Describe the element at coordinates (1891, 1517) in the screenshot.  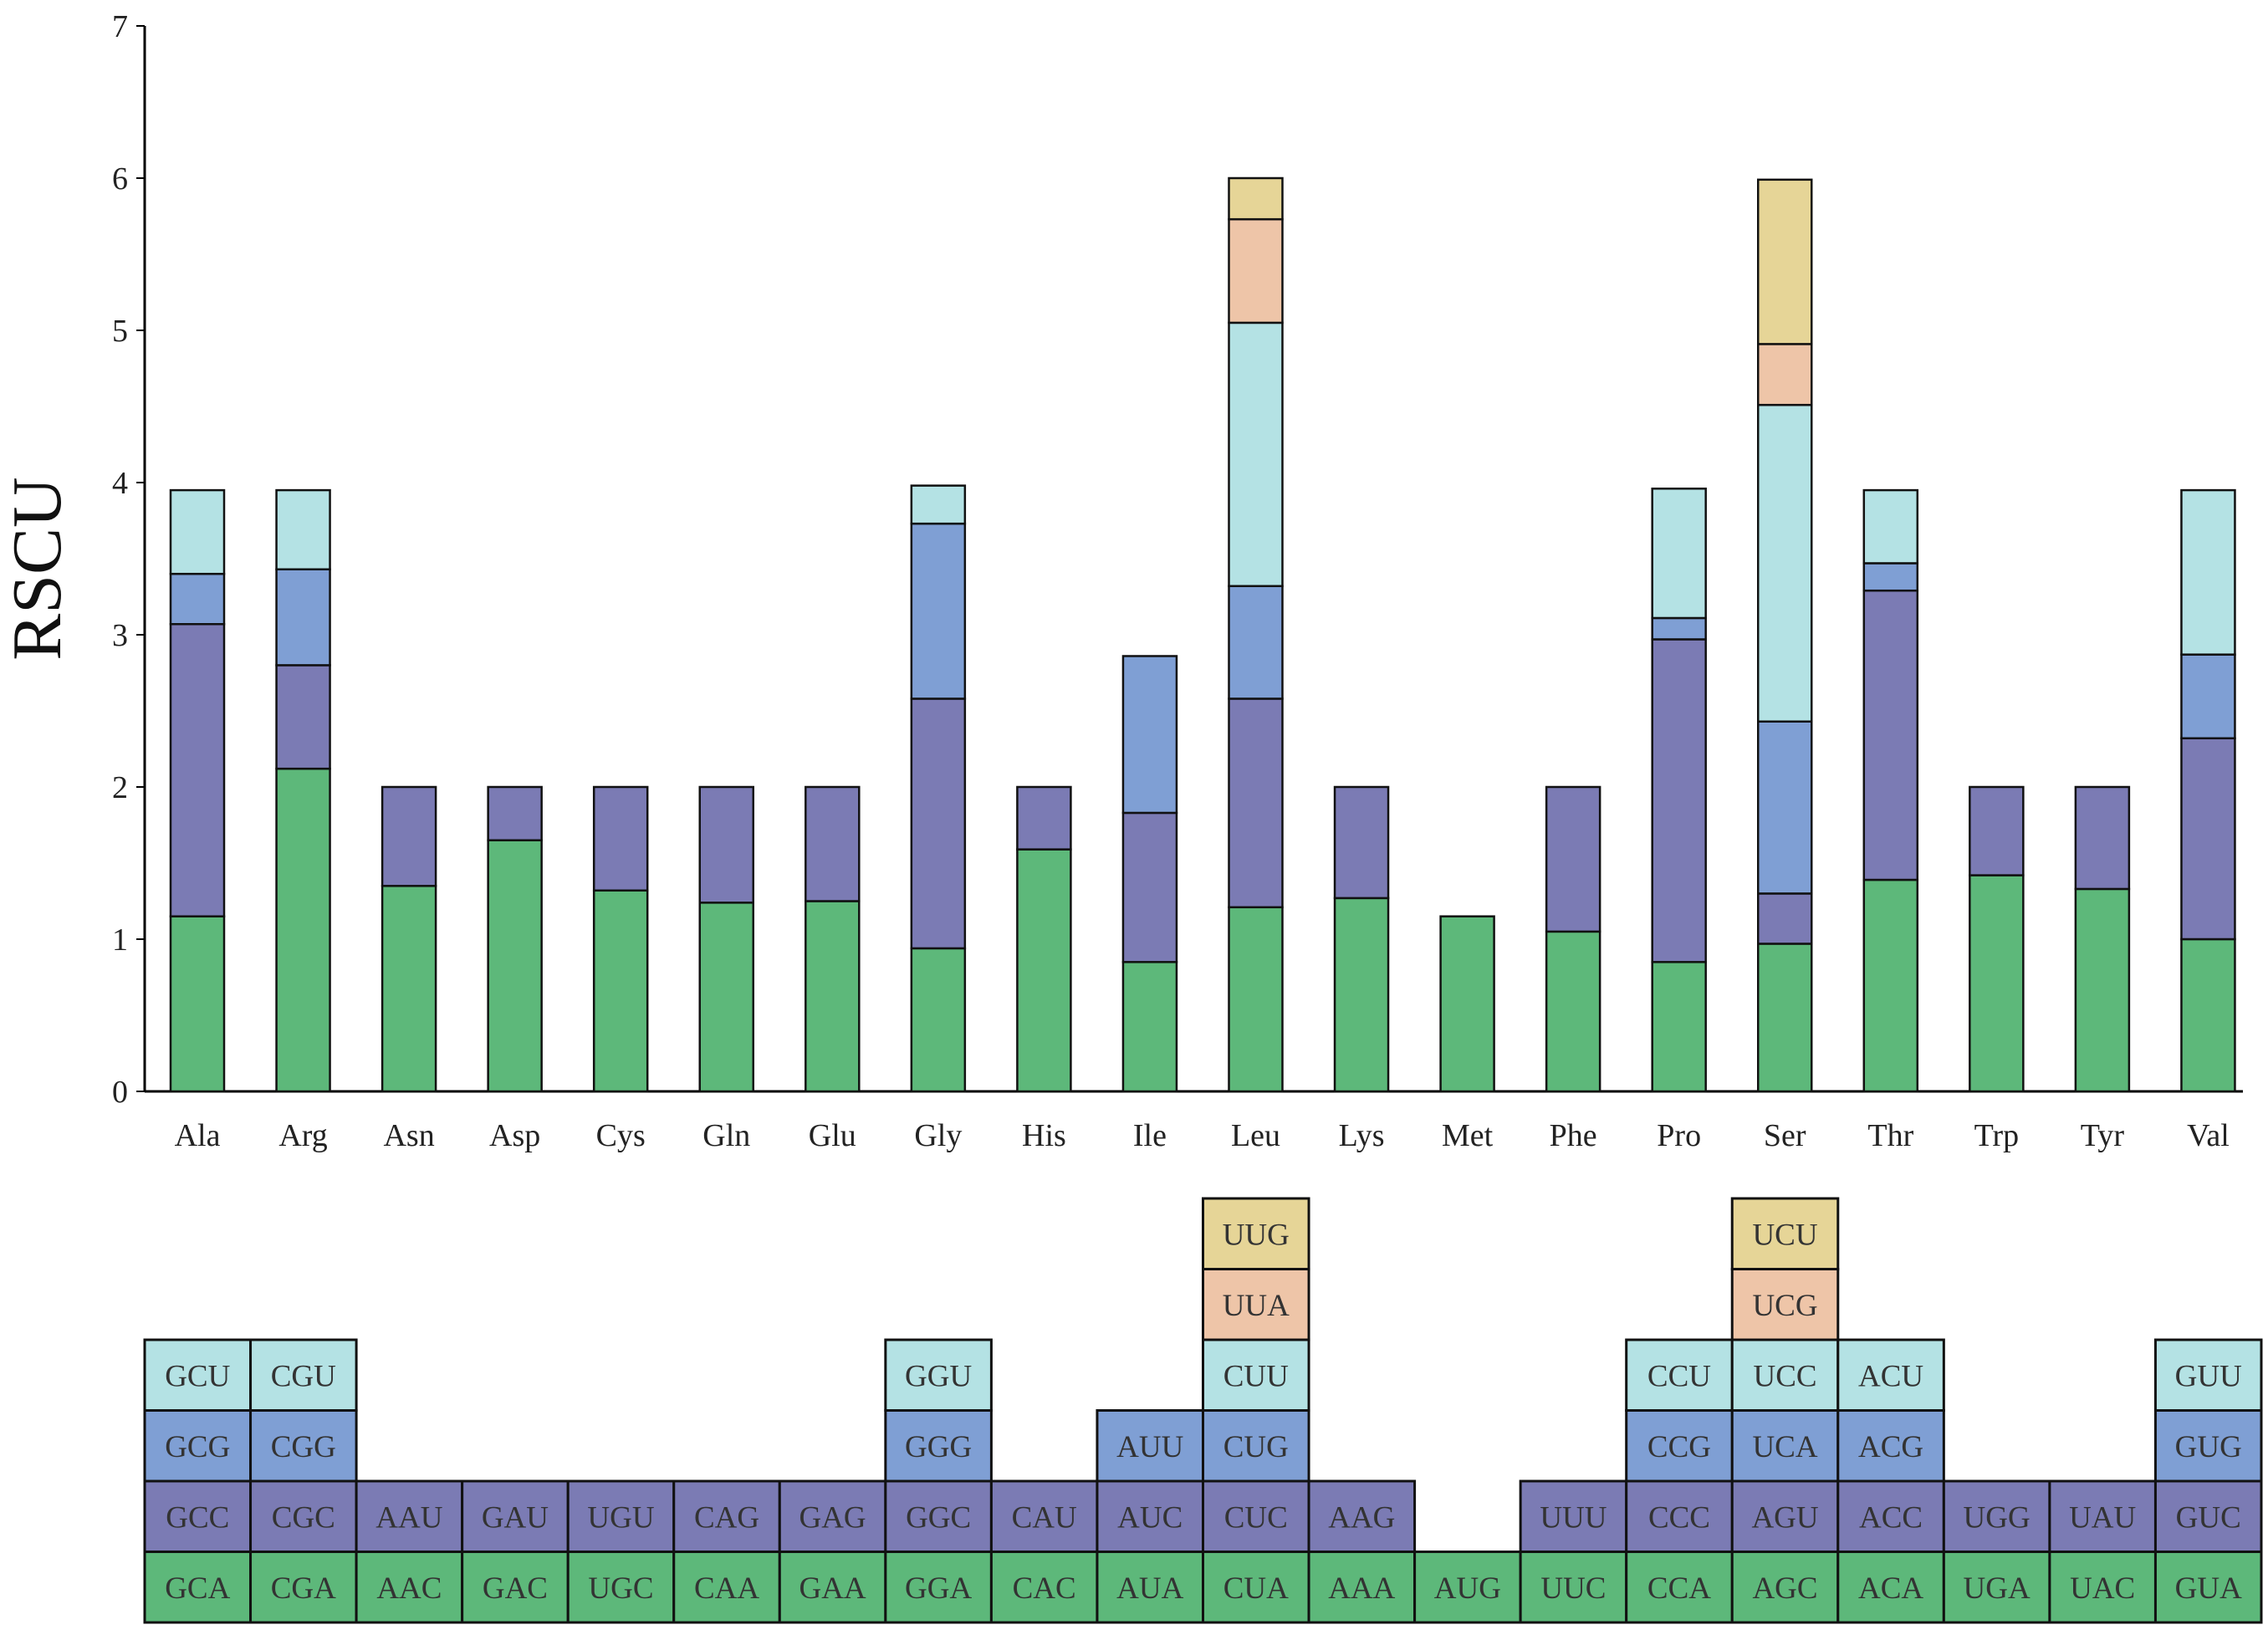
I see `codon-label-ACC: ACC` at that location.